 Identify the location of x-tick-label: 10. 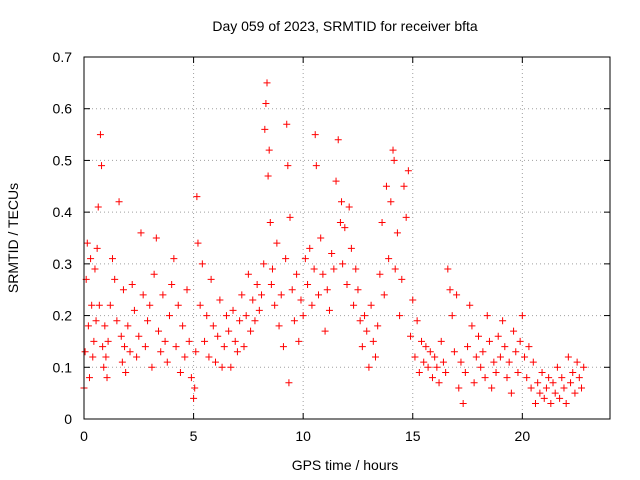
(303, 436).